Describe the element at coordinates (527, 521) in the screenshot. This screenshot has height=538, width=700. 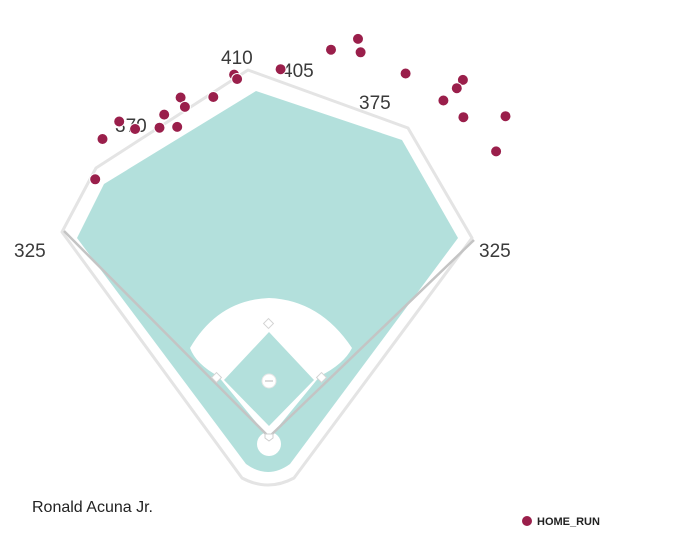
I see `legend-marker` at that location.